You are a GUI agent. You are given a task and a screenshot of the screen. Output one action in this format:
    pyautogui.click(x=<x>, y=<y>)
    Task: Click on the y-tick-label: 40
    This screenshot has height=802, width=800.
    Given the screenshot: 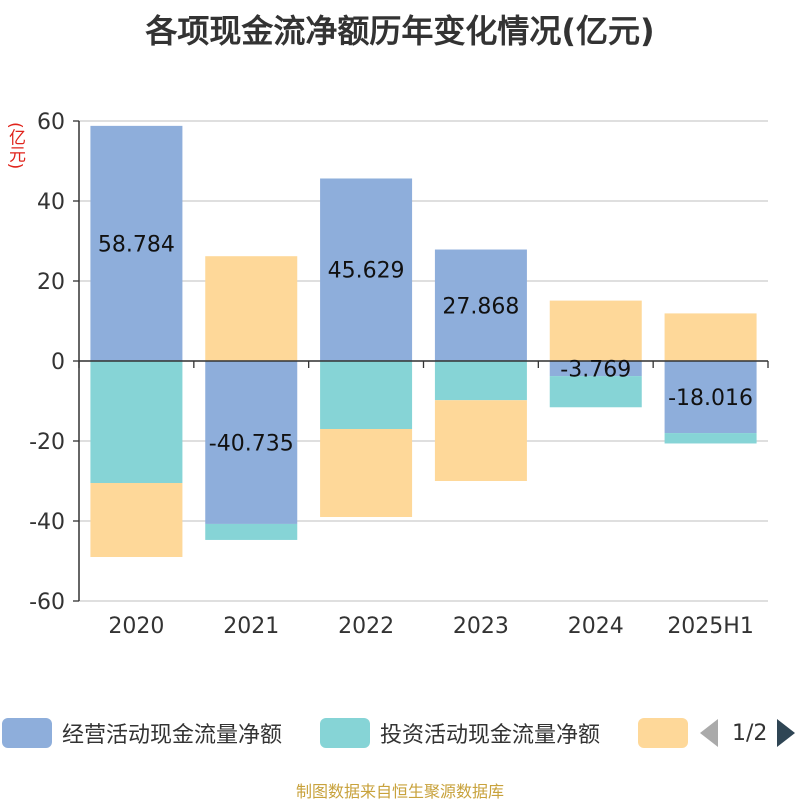 What is the action you would take?
    pyautogui.click(x=51, y=202)
    